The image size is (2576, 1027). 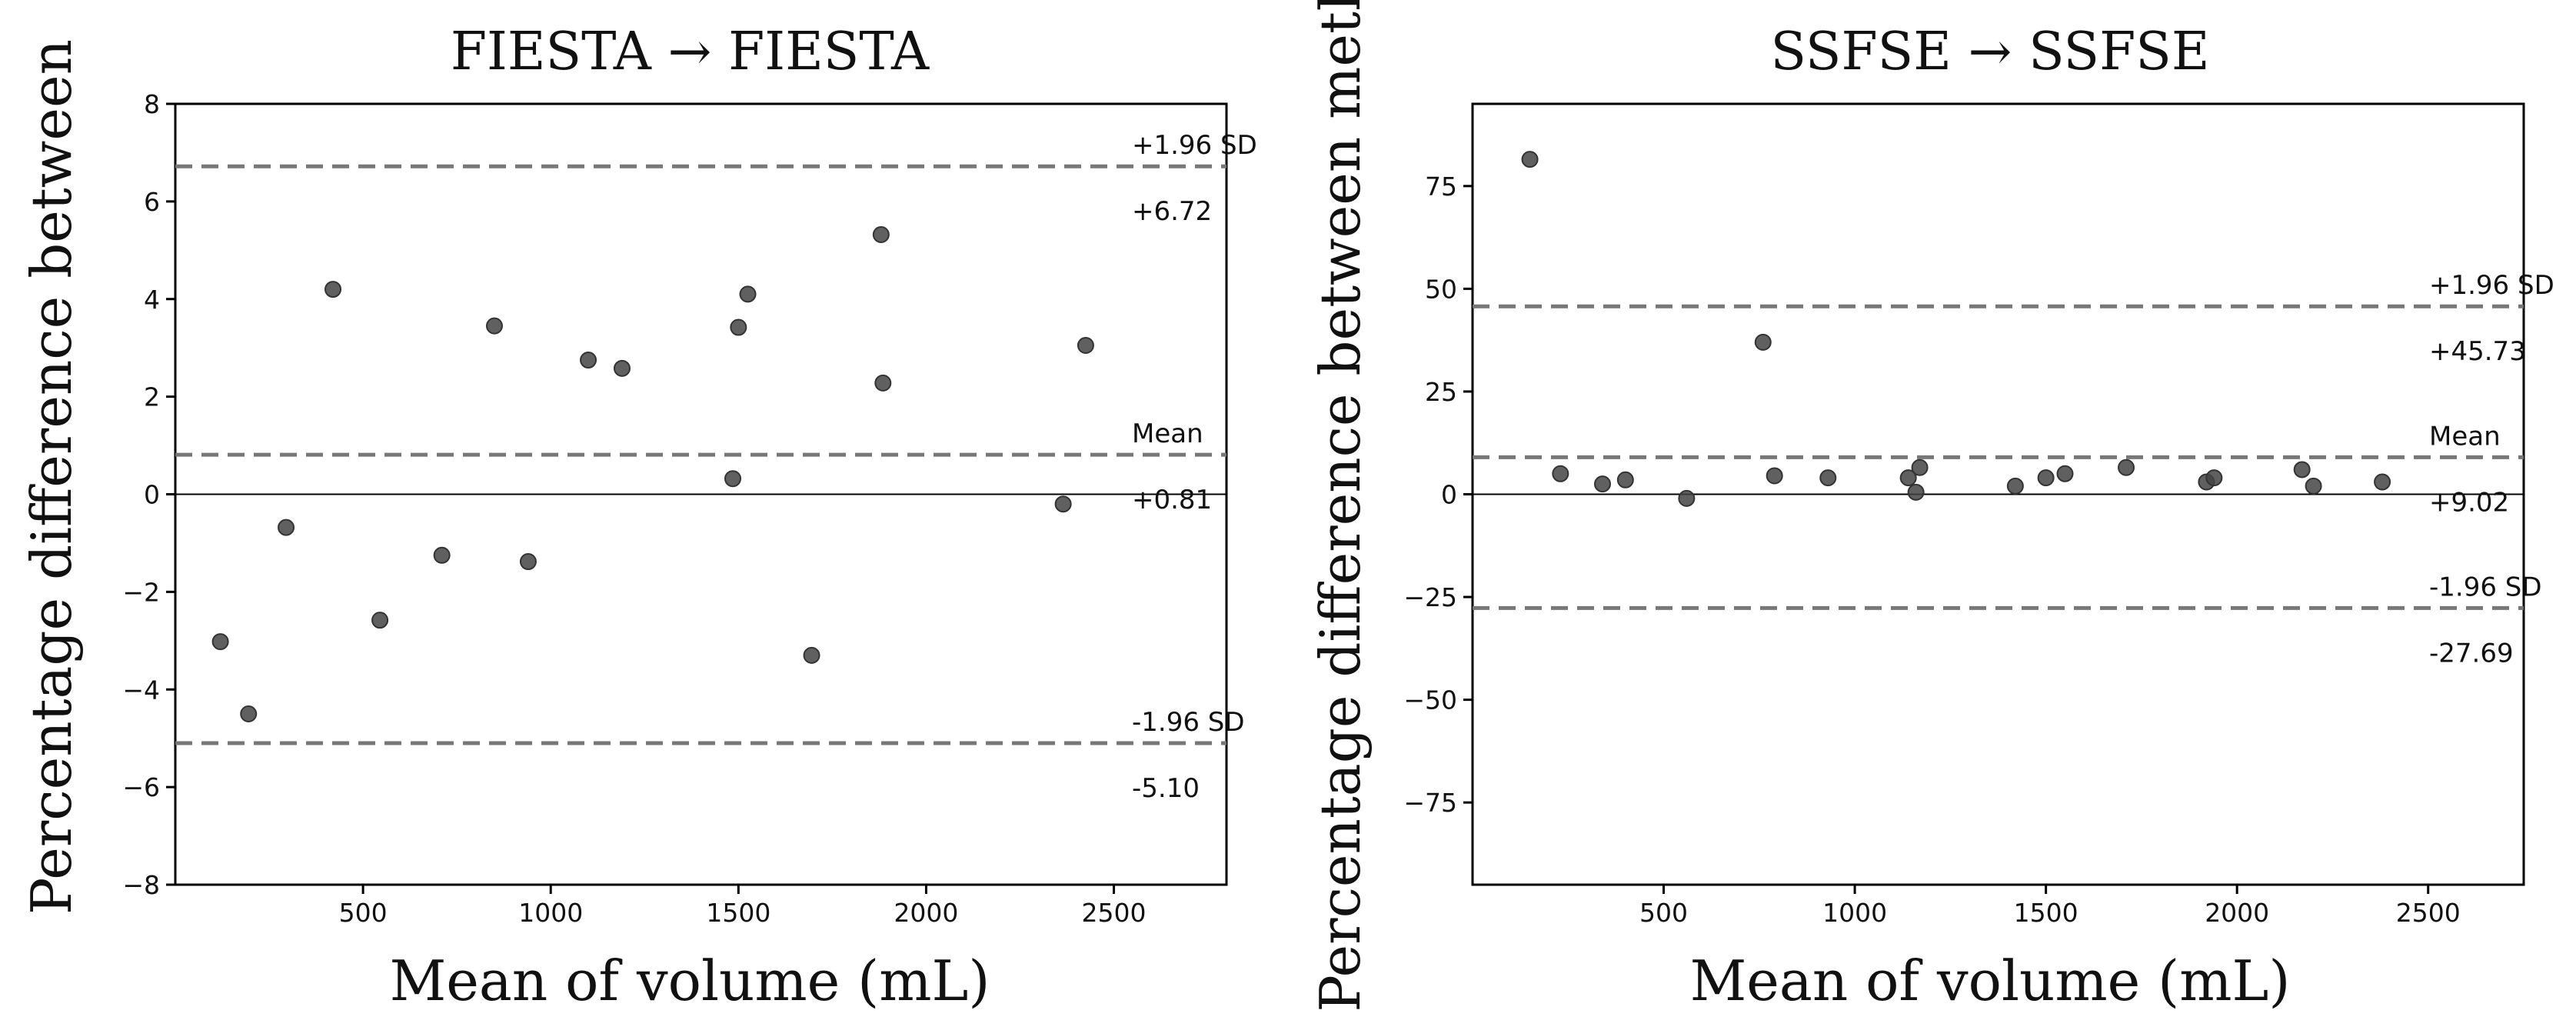 I want to click on y-tick-label: 25, so click(x=1441, y=392).